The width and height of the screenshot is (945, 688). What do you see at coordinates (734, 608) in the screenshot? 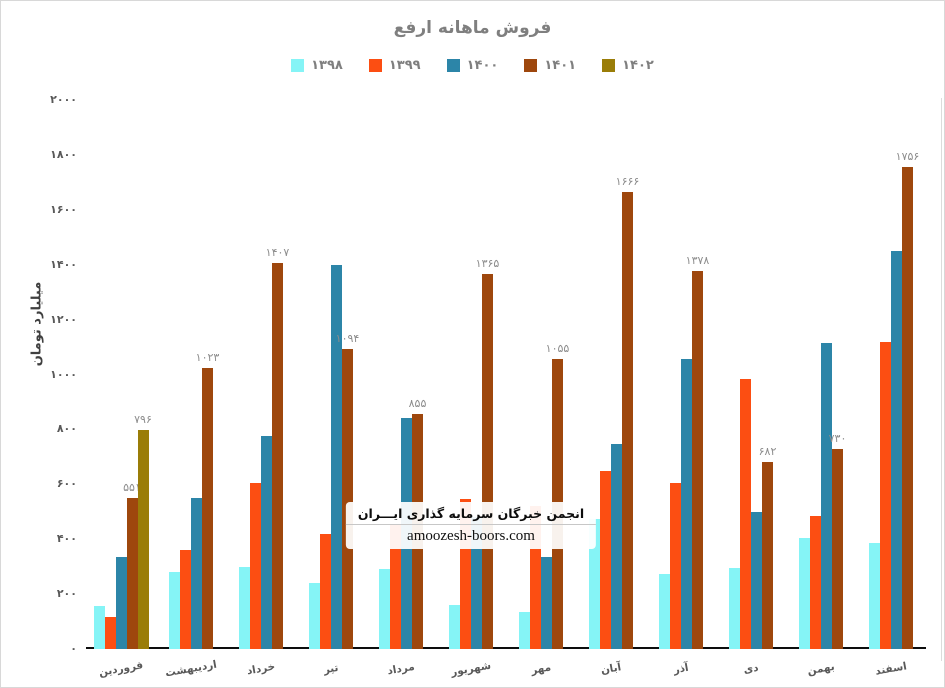
I see `bar-series0-month9` at bounding box center [734, 608].